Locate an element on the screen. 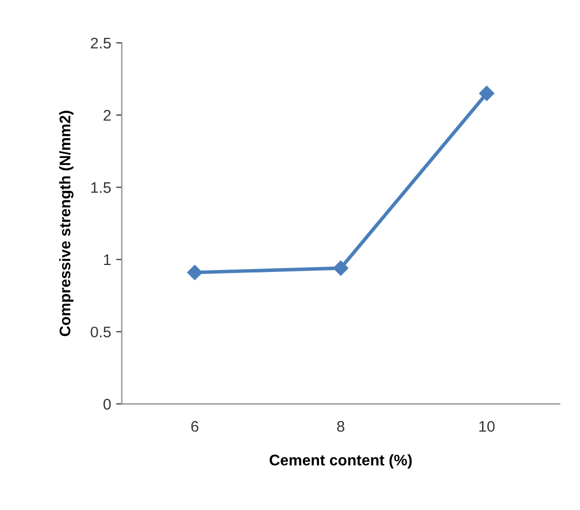  y-tick-label: 2 is located at coordinates (107, 115).